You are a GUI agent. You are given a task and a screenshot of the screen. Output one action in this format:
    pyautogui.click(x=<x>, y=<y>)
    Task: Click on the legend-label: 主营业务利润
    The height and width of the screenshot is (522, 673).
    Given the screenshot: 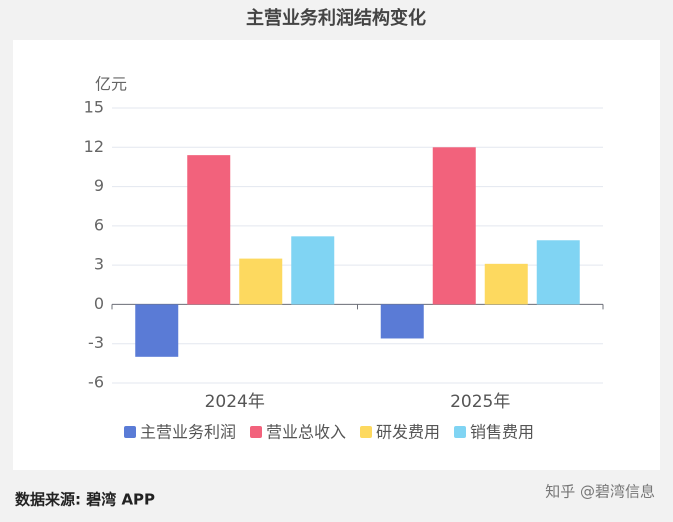 What is the action you would take?
    pyautogui.click(x=188, y=432)
    